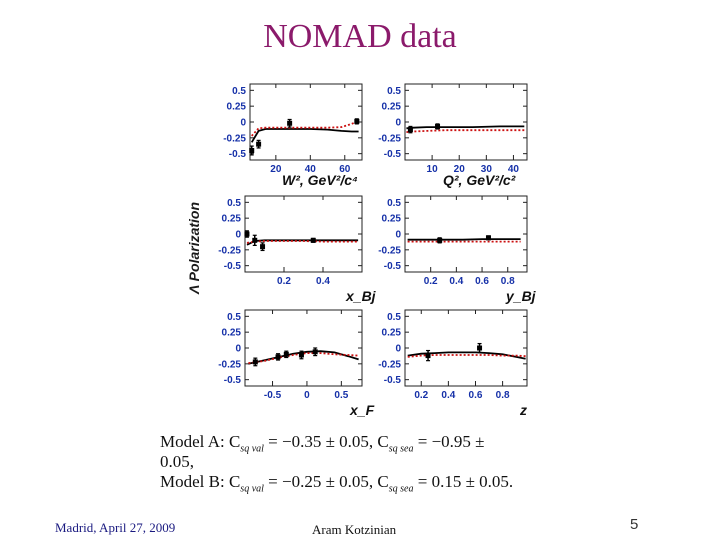 The image size is (720, 540). I want to click on xlabel-w2: W², GeV²/c⁴, so click(320, 180).